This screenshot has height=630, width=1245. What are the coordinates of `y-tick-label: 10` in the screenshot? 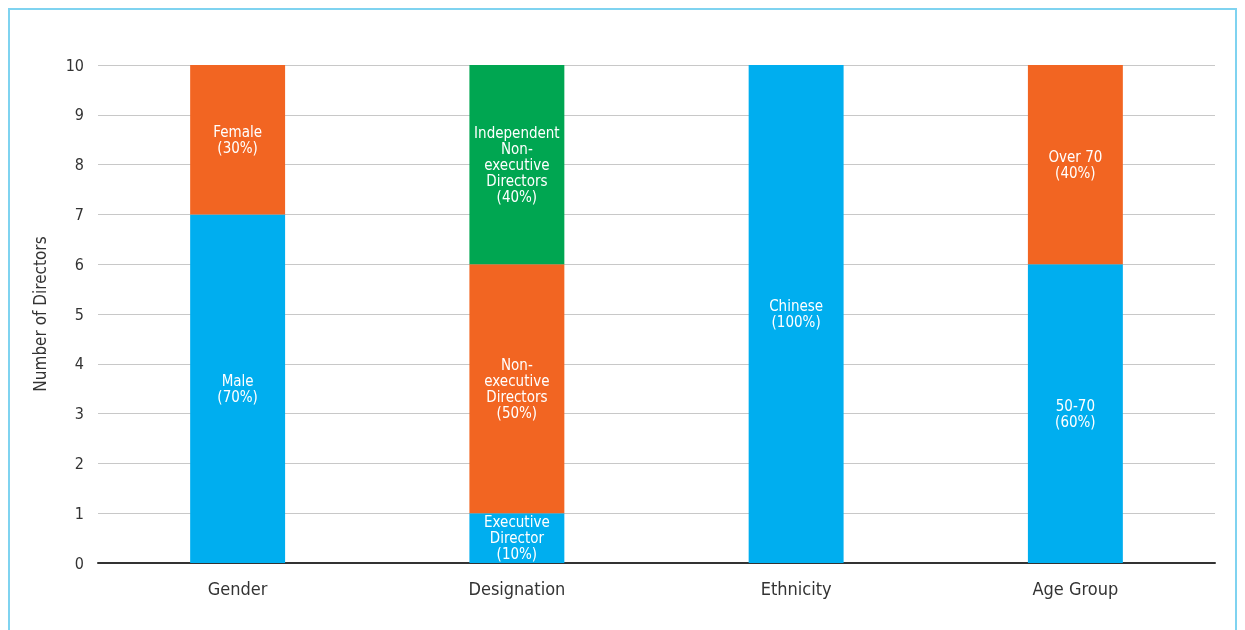 It's located at (74, 65).